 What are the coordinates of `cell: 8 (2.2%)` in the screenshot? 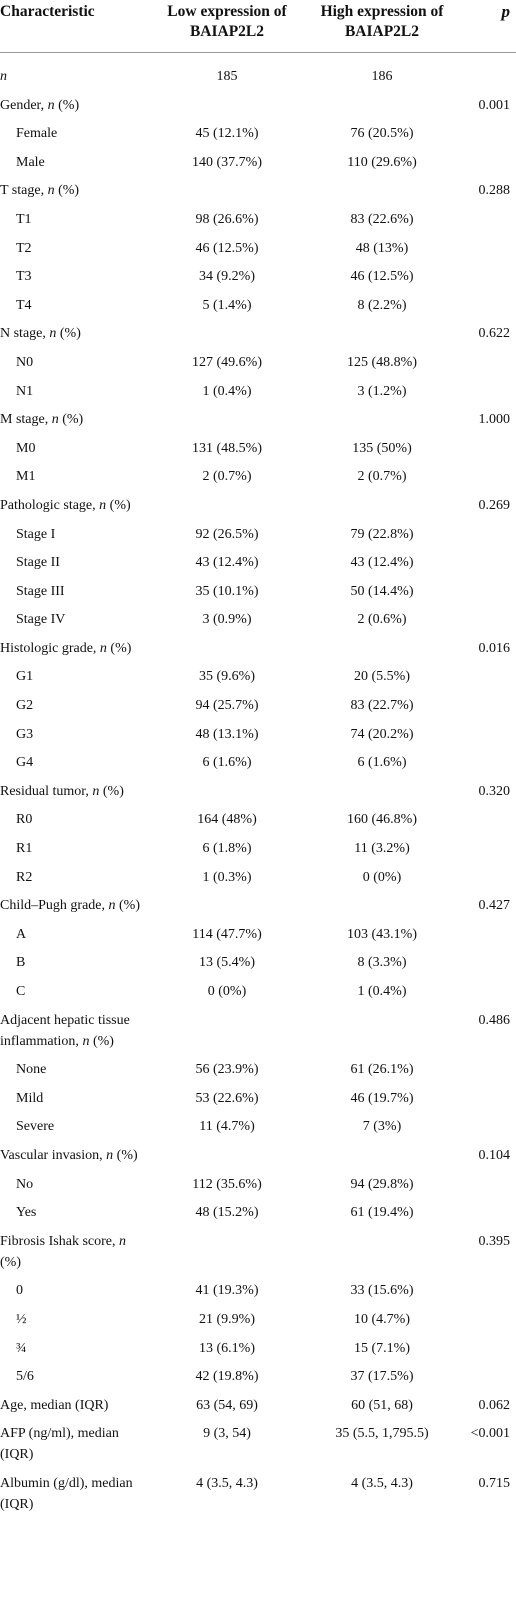 It's located at (382, 305).